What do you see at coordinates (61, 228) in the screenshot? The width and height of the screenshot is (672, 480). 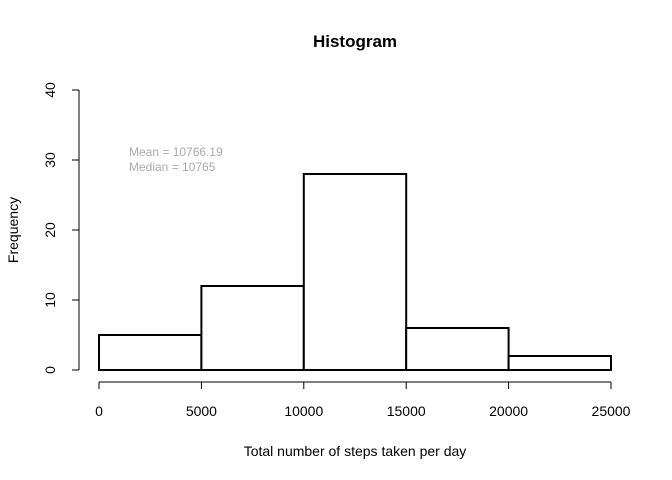 I see `y-axis: 0 10 20 30 40` at bounding box center [61, 228].